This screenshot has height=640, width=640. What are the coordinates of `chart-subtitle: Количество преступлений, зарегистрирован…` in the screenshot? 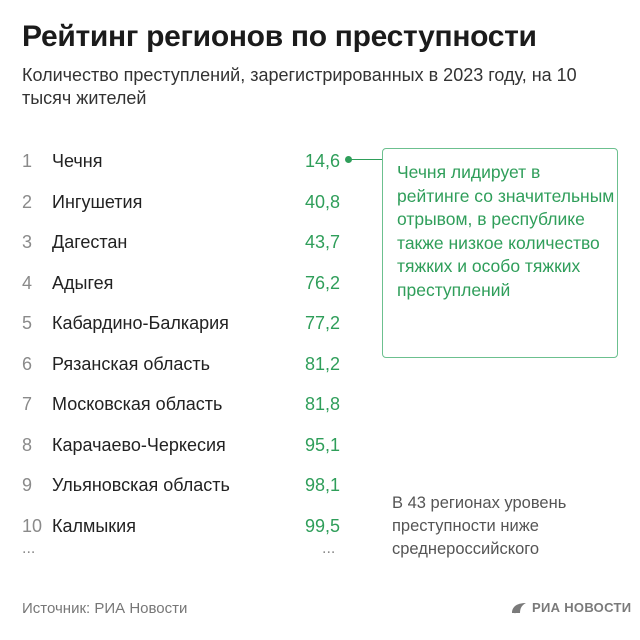 It's located at (299, 86).